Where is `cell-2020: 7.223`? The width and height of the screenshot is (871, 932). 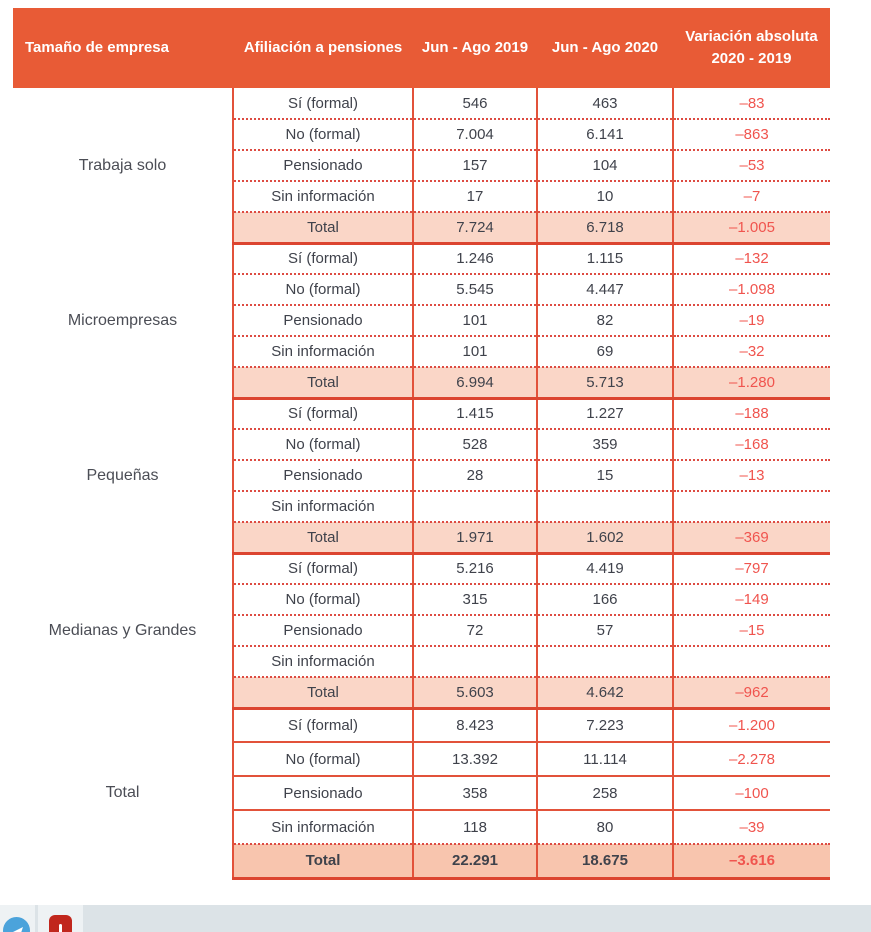
cell-2020: 7.223 is located at coordinates (604, 725).